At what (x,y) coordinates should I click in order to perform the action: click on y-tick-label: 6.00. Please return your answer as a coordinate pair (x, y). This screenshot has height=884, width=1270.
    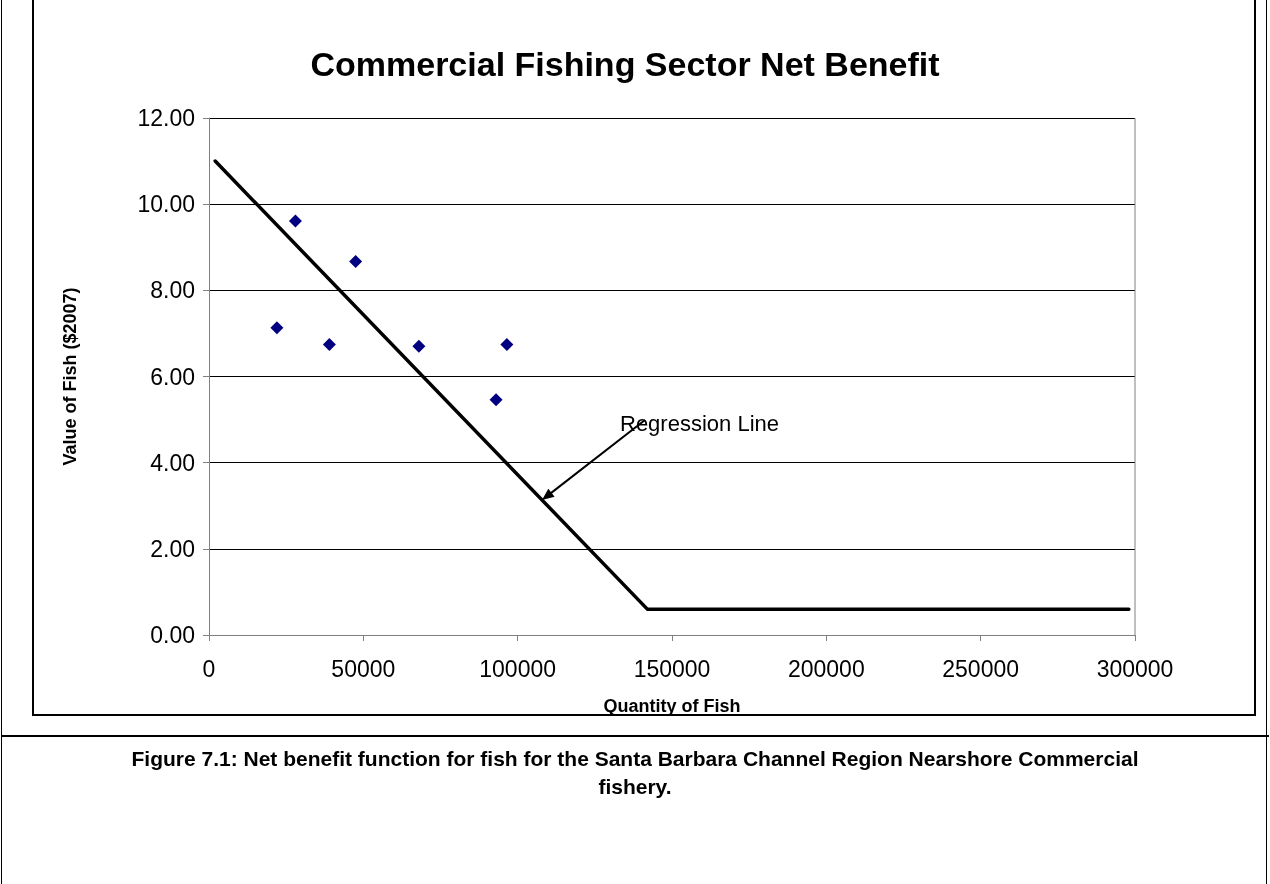
    Looking at the image, I should click on (172, 376).